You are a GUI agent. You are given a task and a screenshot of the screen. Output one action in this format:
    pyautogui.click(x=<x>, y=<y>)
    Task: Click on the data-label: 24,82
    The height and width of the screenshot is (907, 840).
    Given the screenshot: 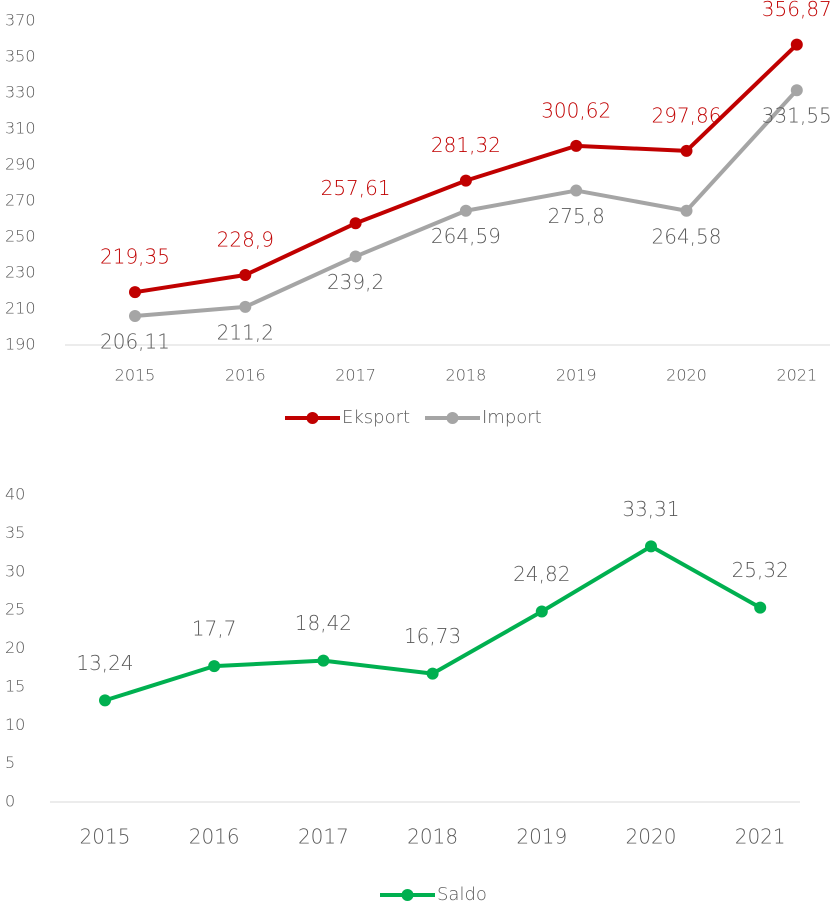 What is the action you would take?
    pyautogui.click(x=541, y=574)
    